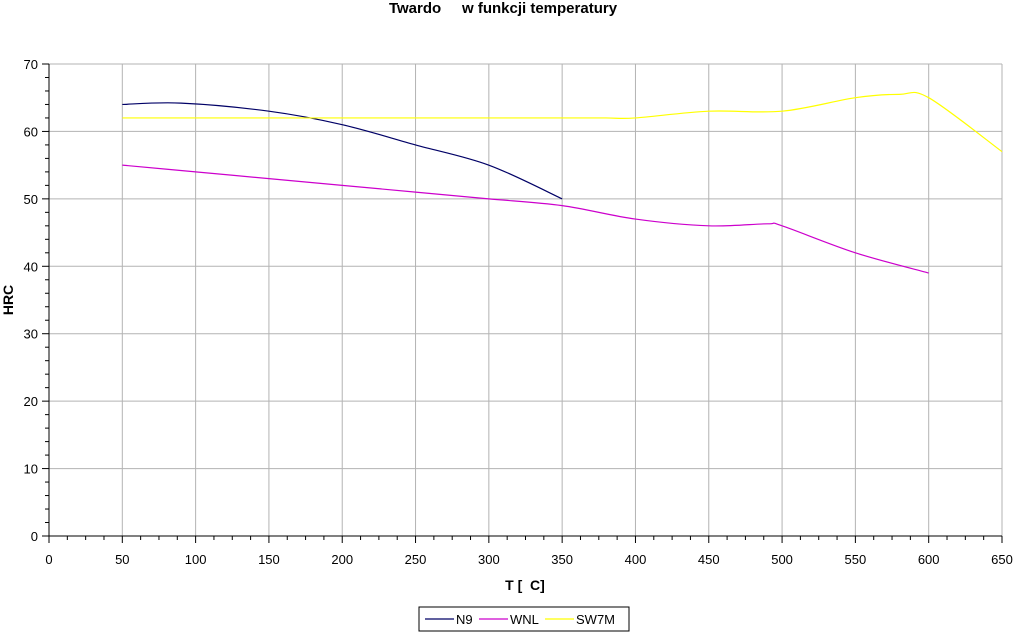 Image resolution: width=1015 pixels, height=632 pixels. What do you see at coordinates (782, 559) in the screenshot?
I see `x-tick-label: 500` at bounding box center [782, 559].